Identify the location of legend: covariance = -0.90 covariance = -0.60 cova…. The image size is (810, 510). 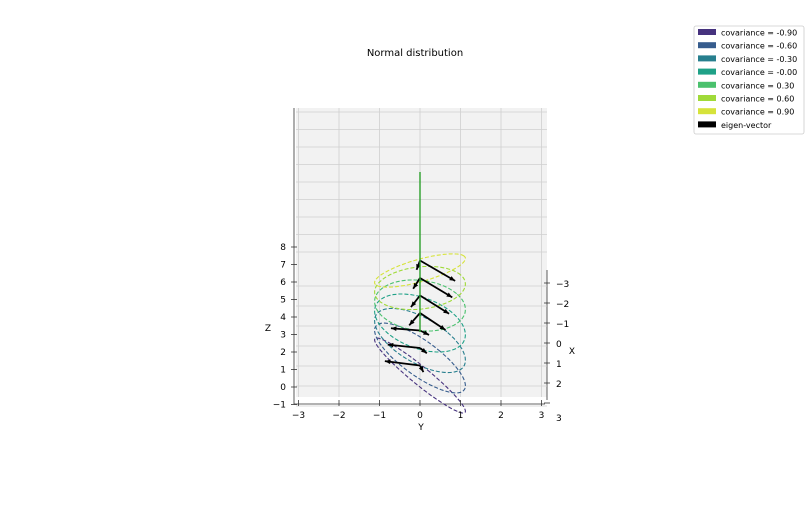
(749, 80).